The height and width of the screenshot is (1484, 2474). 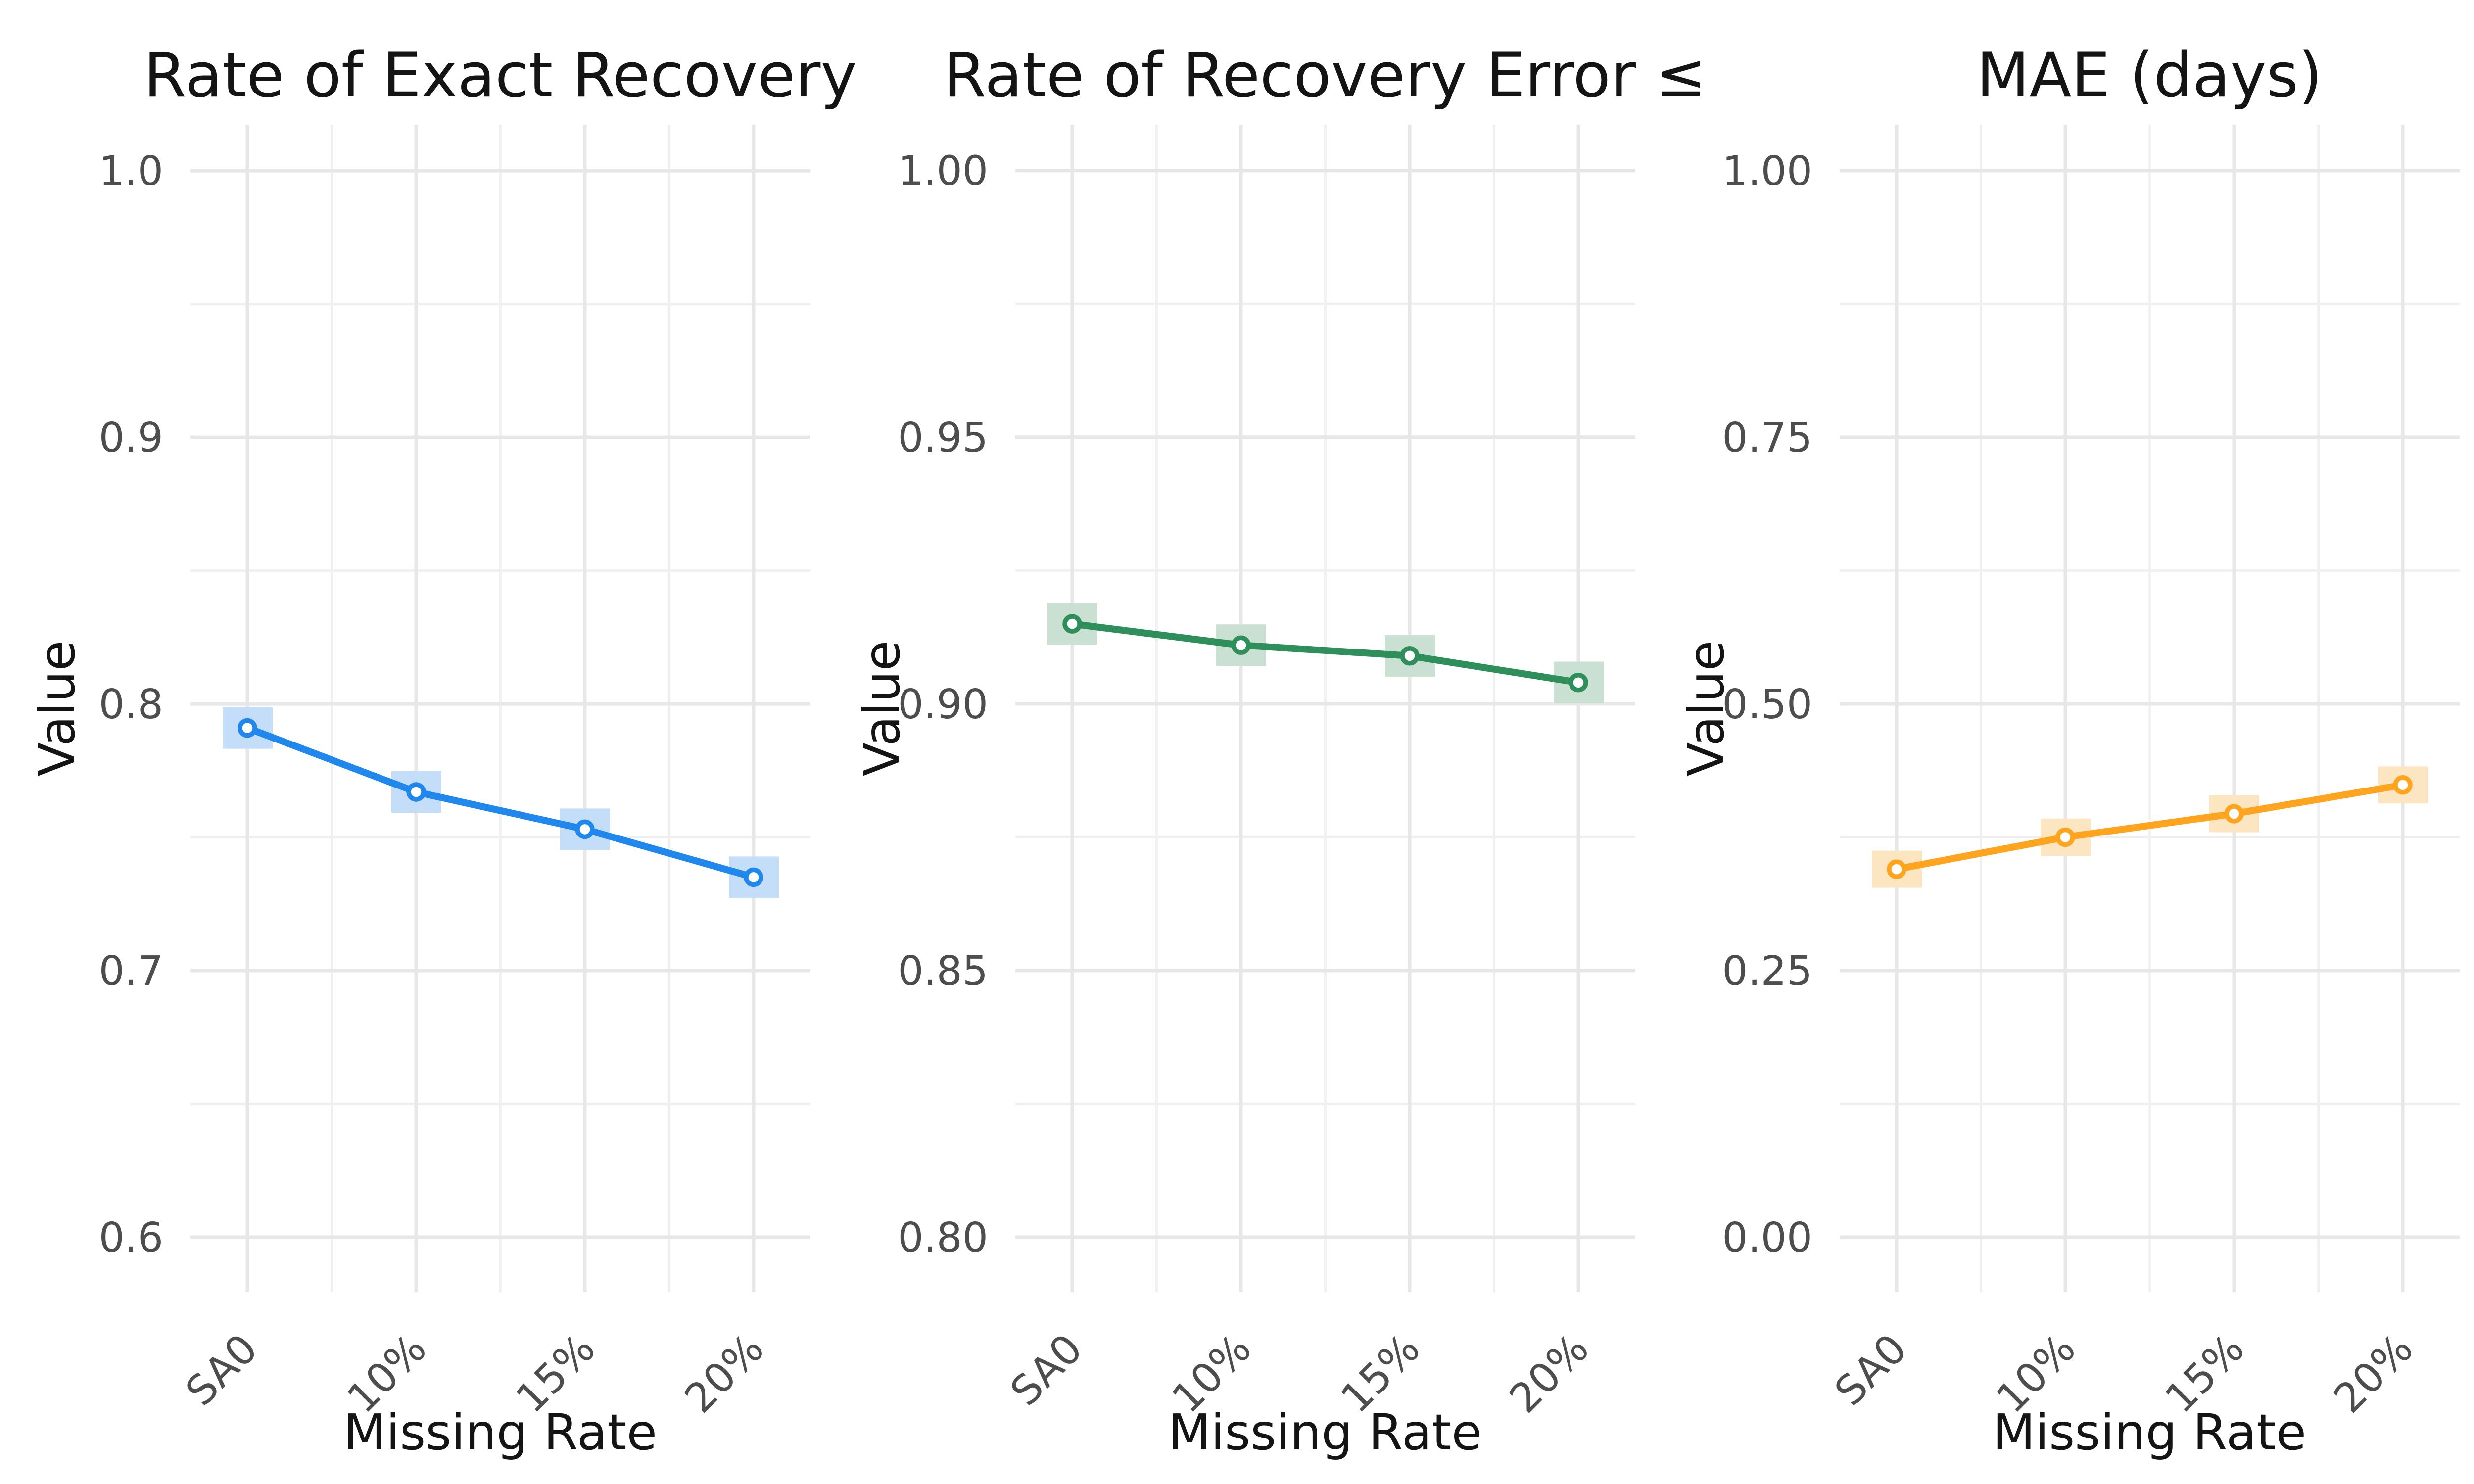 I want to click on chart-title: Rate of Recovery Error ≤, so click(x=1325, y=75).